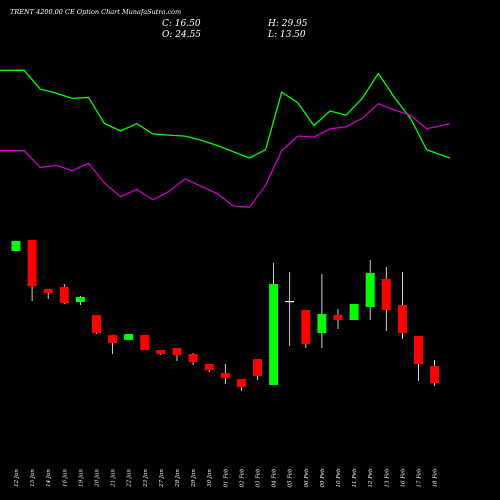  Describe the element at coordinates (259, 478) in the screenshot. I see `x-tick-label: 03 Feb` at that location.